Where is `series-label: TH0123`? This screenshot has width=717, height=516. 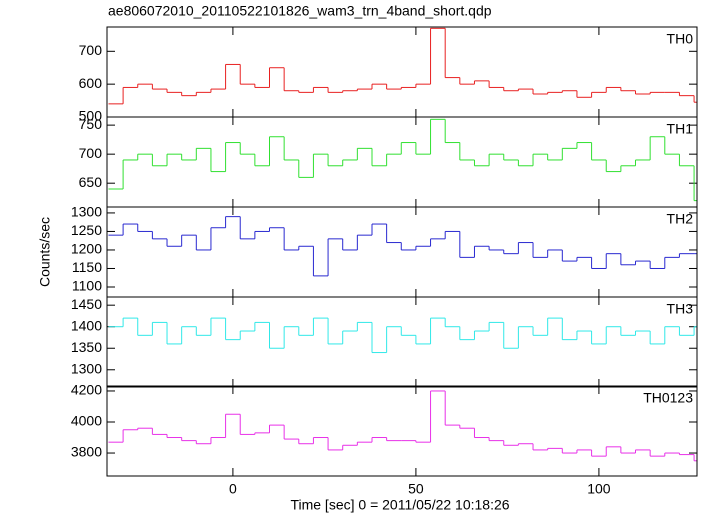
series-label: TH0123 is located at coordinates (668, 398).